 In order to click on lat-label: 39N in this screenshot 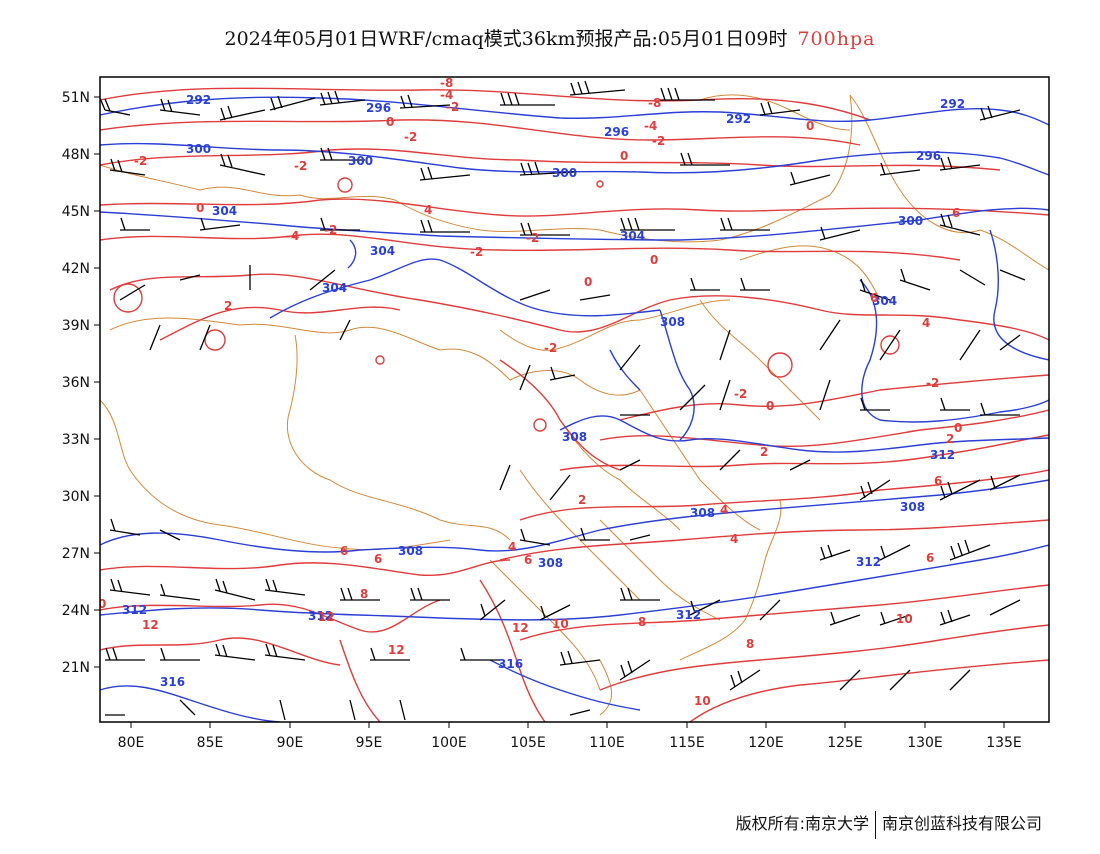, I will do `click(76, 326)`.